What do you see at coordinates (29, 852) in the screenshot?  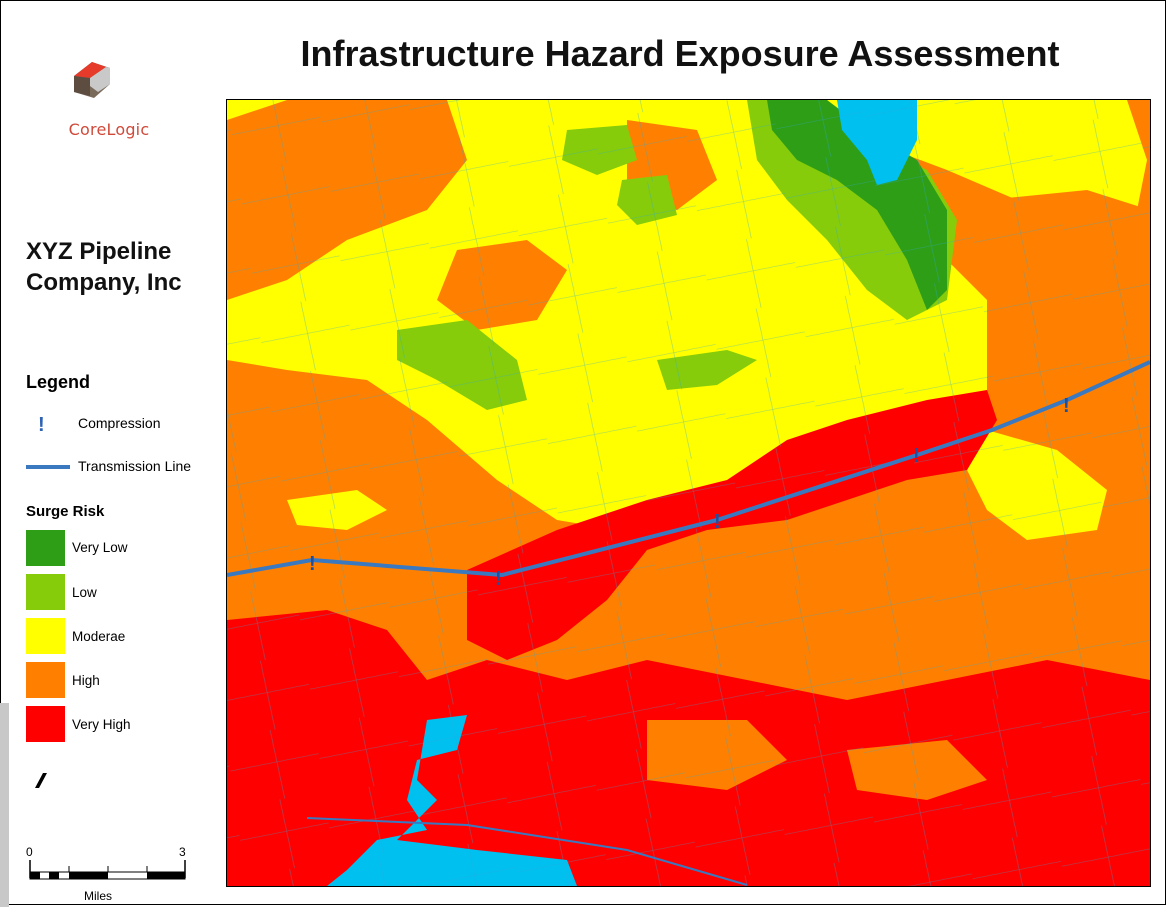 I see `scale-start: 0` at bounding box center [29, 852].